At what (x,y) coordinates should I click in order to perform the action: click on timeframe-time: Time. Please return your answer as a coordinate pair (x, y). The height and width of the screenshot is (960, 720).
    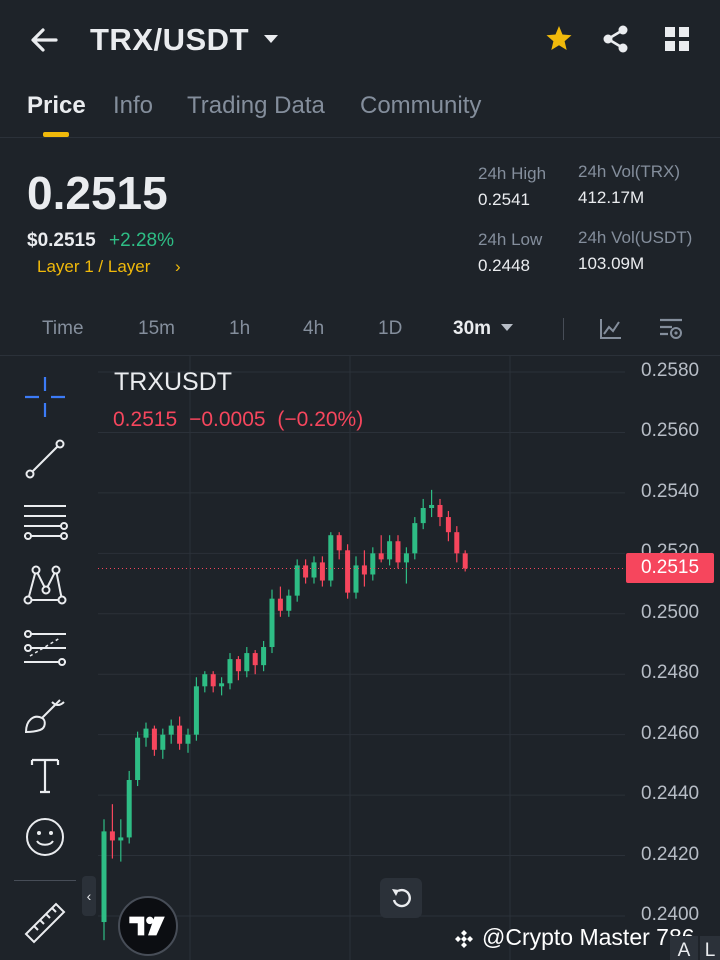
    Looking at the image, I should click on (63, 328).